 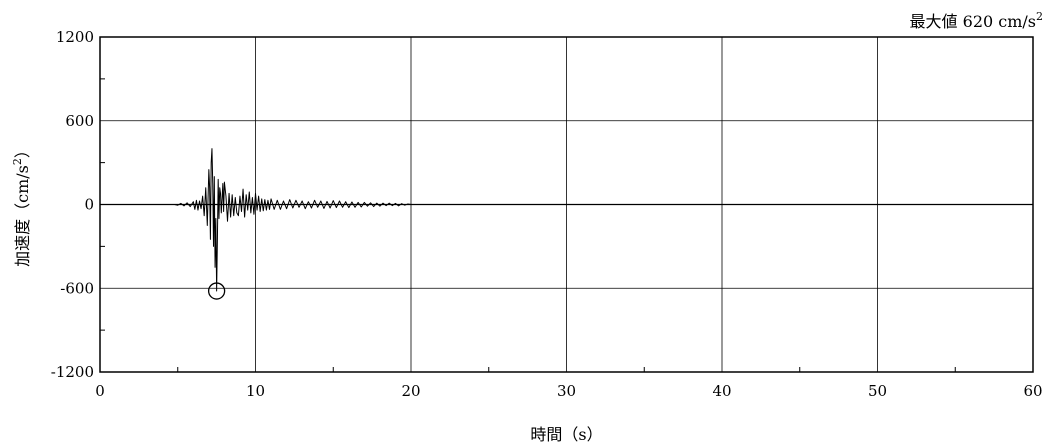 I want to click on y-axis-label-suffix: ）, so click(x=22, y=150).